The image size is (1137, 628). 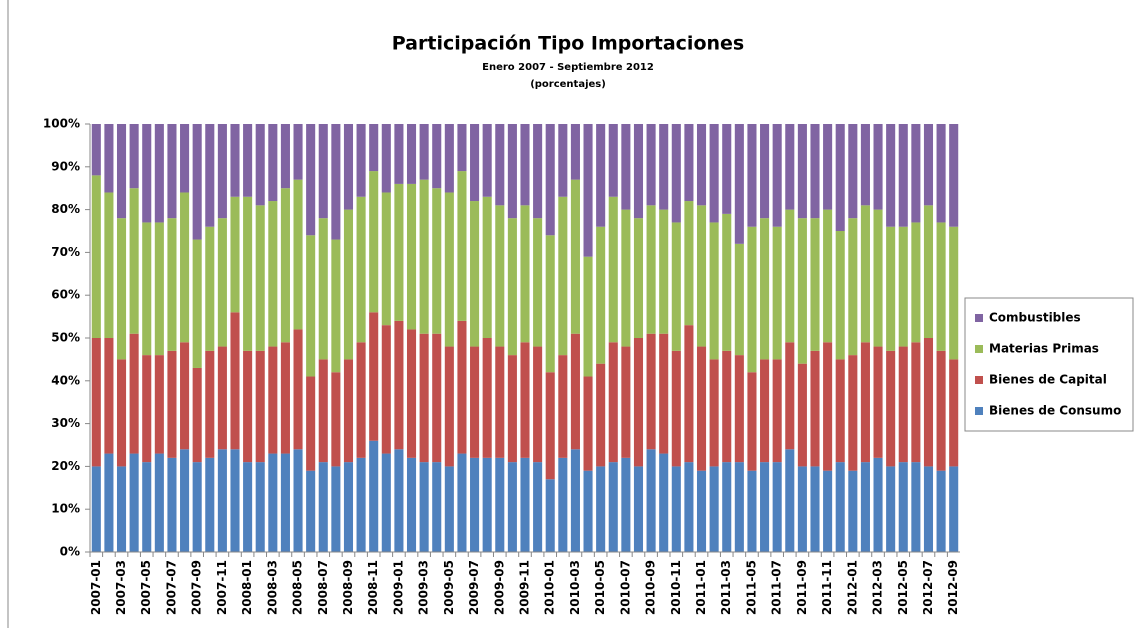 What do you see at coordinates (474, 587) in the screenshot?
I see `x-tick-label: 2009-07` at bounding box center [474, 587].